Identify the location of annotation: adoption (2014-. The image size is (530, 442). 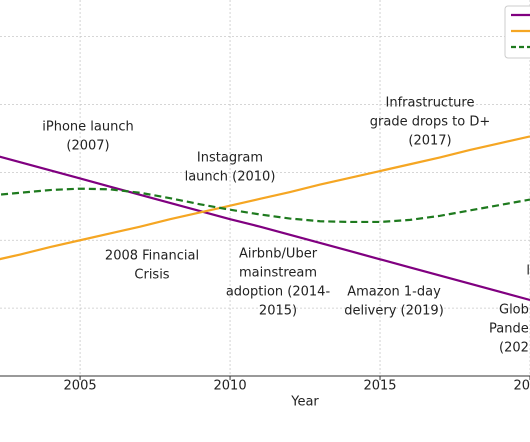
(278, 292).